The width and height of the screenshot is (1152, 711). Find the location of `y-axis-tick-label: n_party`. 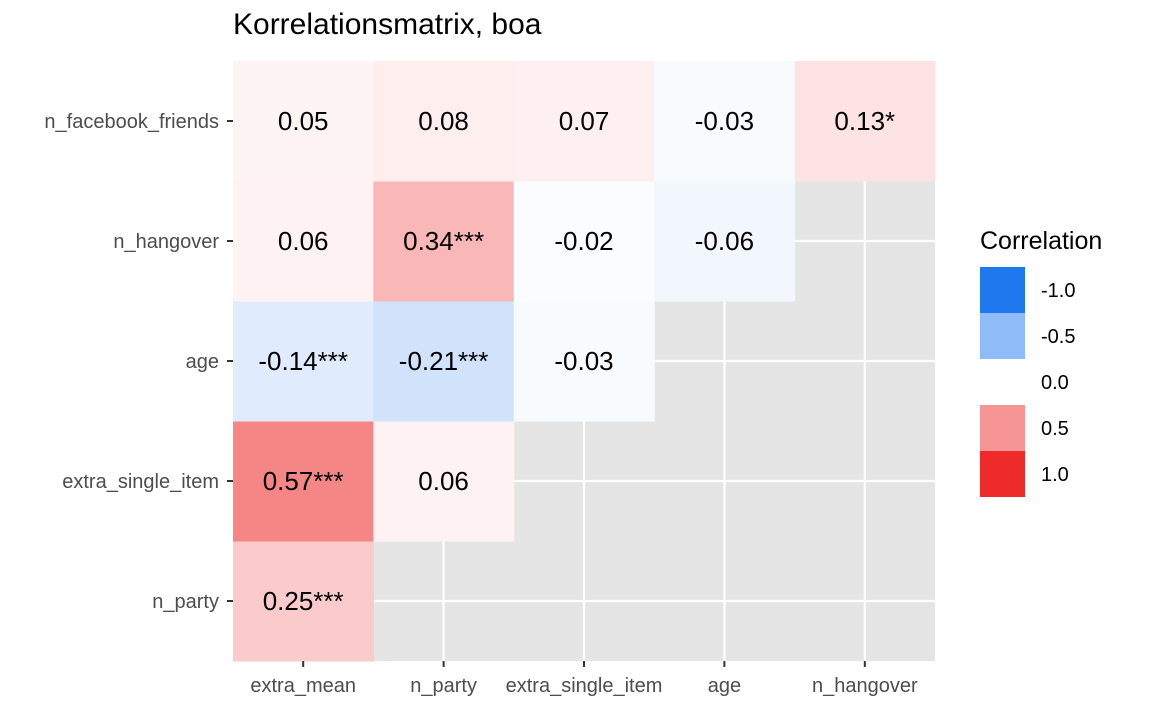

y-axis-tick-label: n_party is located at coordinates (185, 602).